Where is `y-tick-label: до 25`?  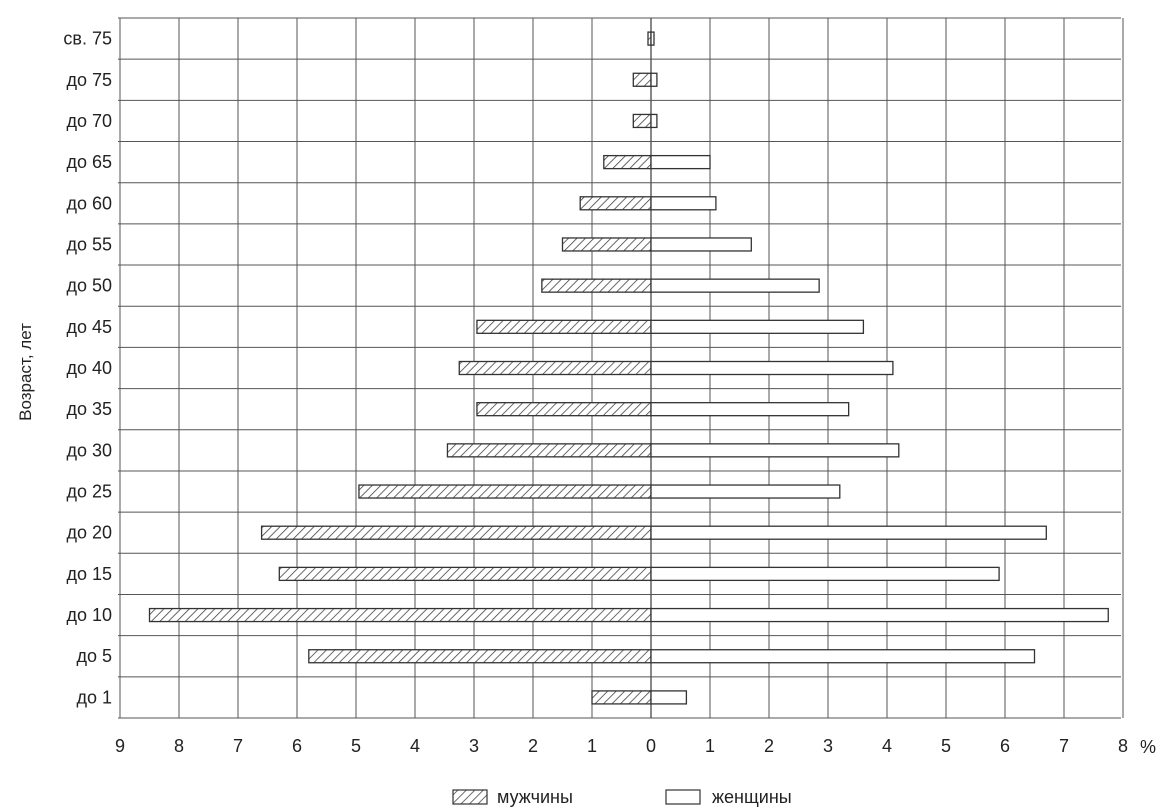
y-tick-label: до 25 is located at coordinates (89, 492).